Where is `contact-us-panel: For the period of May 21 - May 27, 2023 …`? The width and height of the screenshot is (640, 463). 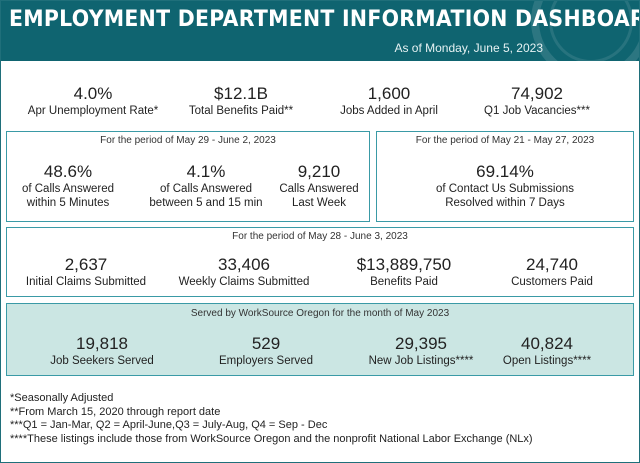
contact-us-panel: For the period of May 21 - May 27, 2023 … is located at coordinates (505, 176).